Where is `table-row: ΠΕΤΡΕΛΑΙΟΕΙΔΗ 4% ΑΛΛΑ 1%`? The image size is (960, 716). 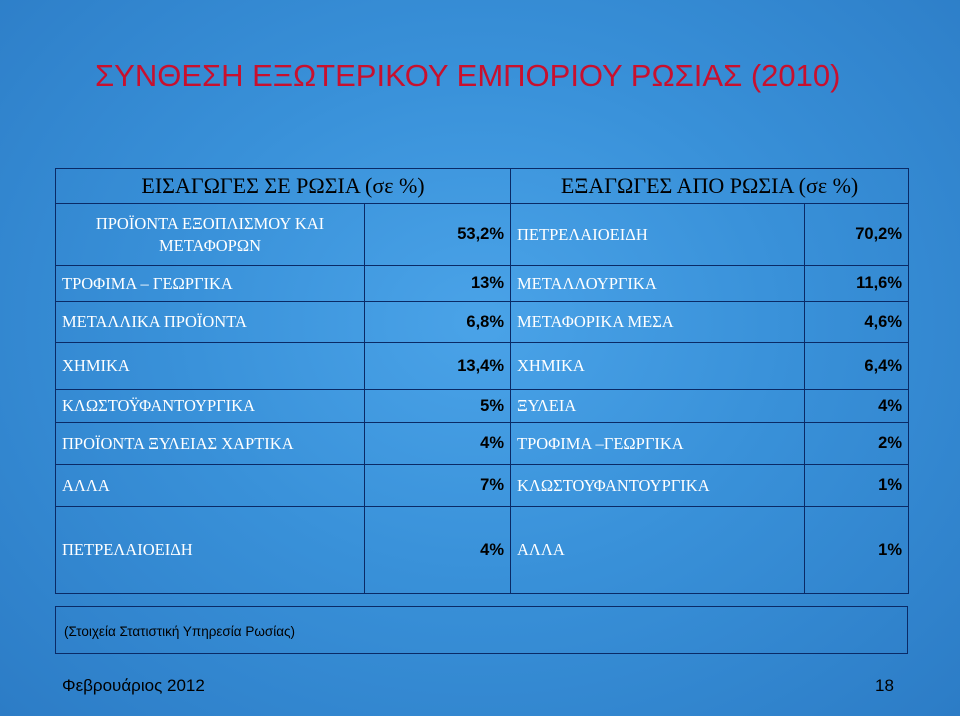
table-row: ΠΕΤΡΕΛΑΙΟΕΙΔΗ 4% ΑΛΛΑ 1% is located at coordinates (482, 550).